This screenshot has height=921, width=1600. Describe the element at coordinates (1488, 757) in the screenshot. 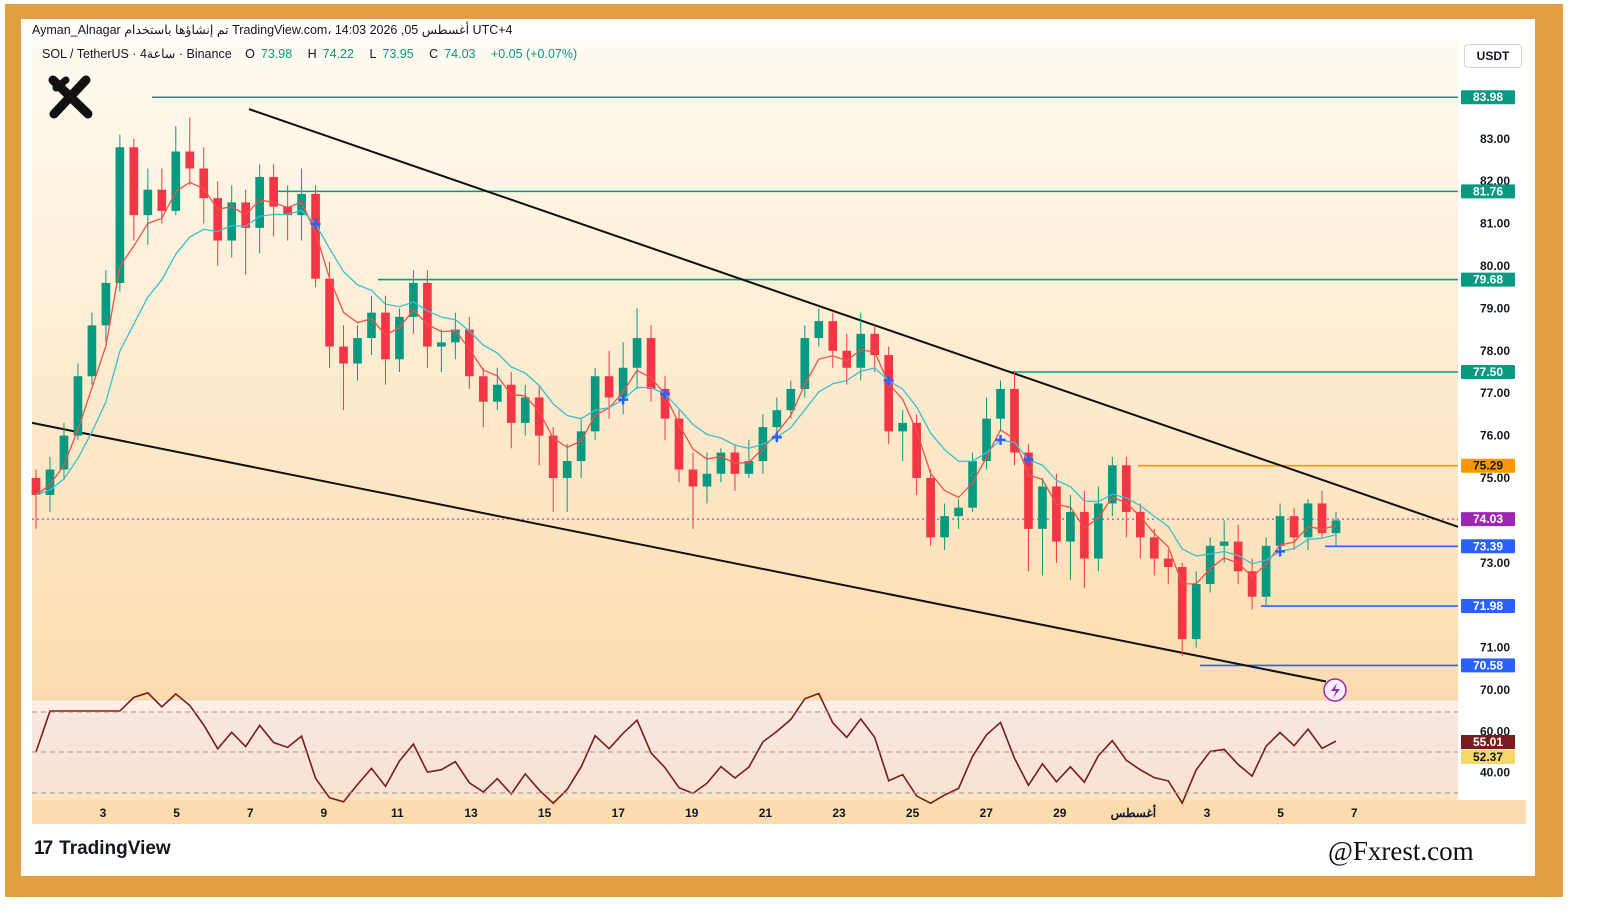

I see `rsi-tag-label-2: 52.37` at that location.